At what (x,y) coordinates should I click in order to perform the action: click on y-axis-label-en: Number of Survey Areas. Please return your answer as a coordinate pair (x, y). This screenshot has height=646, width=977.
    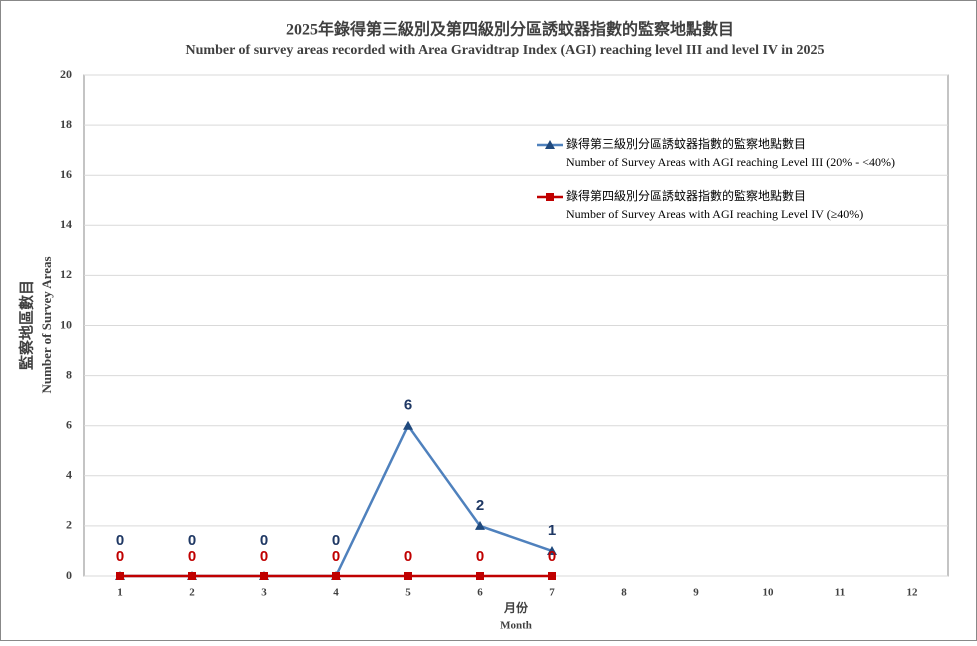
    Looking at the image, I should click on (46, 324).